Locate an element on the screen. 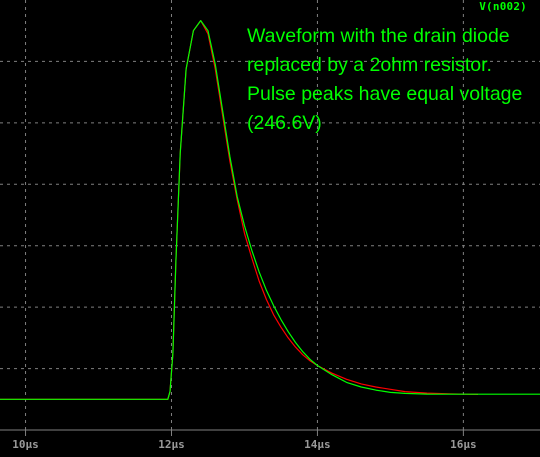  x-tick-label: 12µs is located at coordinates (171, 444).